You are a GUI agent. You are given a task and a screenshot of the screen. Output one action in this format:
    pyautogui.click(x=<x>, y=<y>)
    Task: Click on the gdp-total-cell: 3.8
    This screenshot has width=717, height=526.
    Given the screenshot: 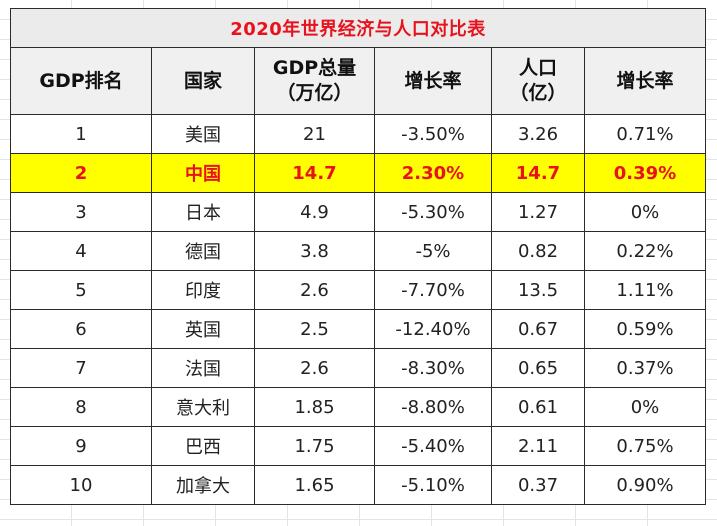 What is the action you would take?
    pyautogui.click(x=314, y=251)
    